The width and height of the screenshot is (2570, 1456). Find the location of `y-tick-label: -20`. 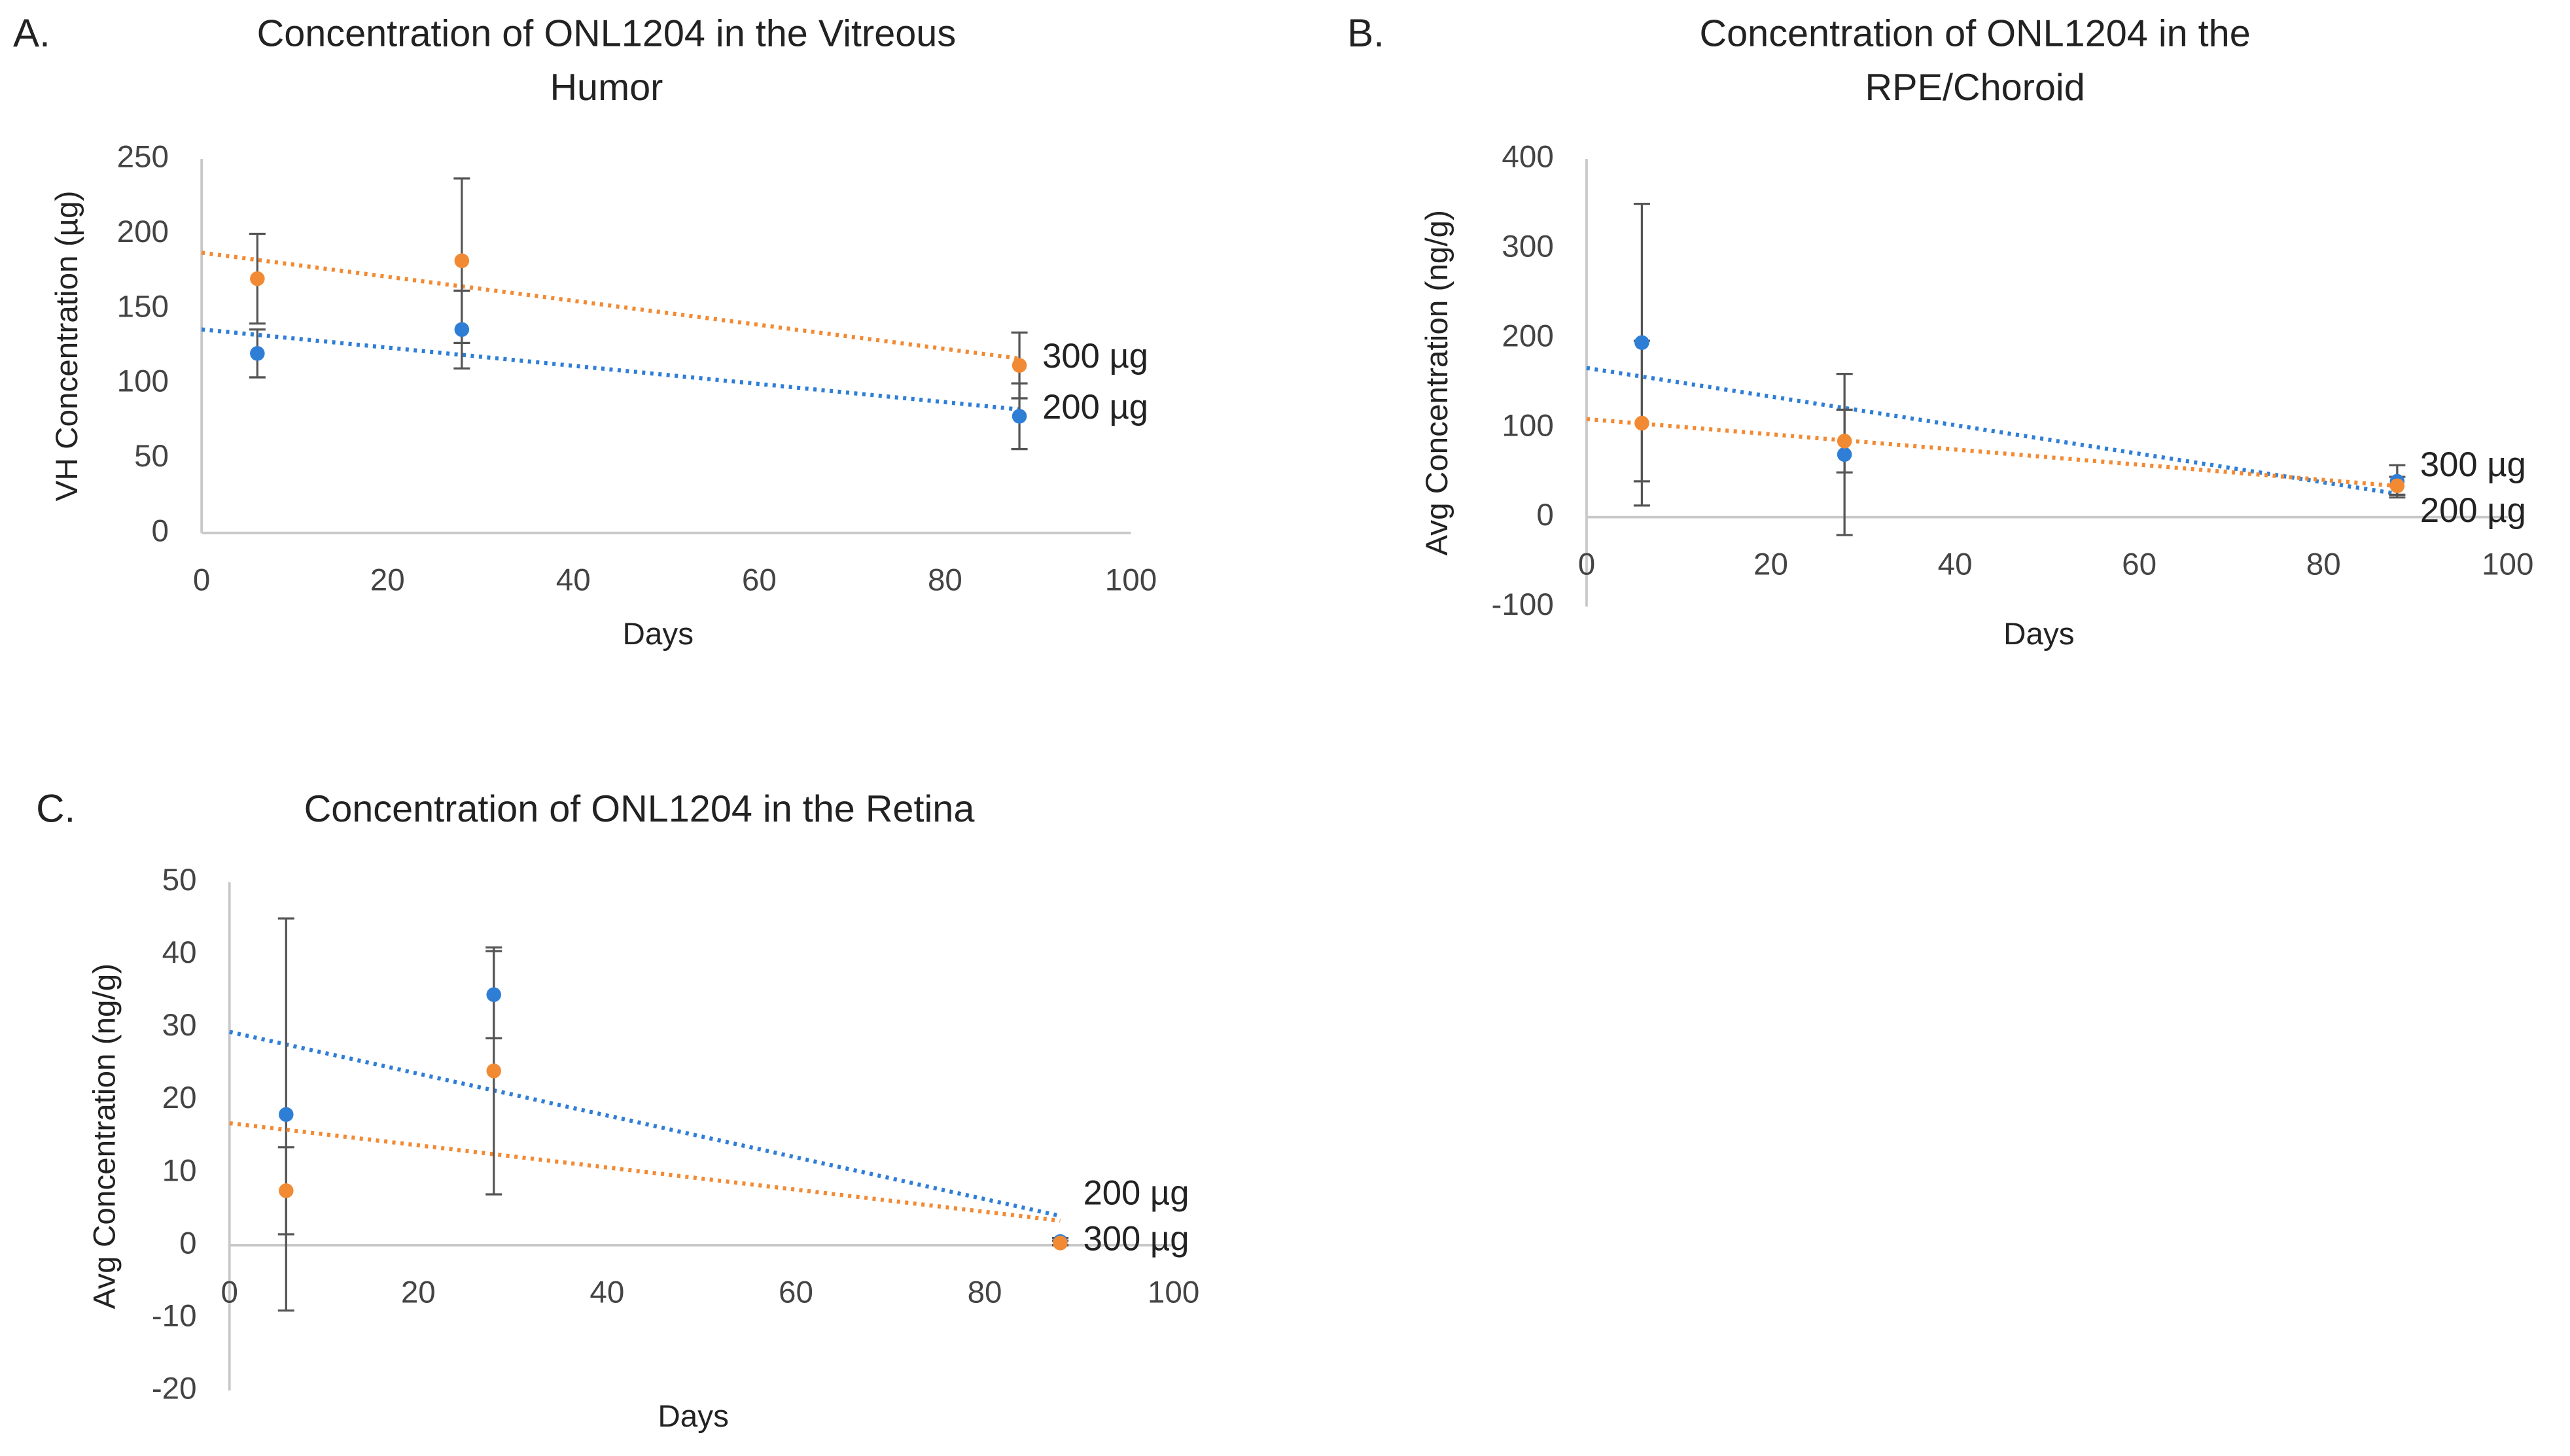

y-tick-label: -20 is located at coordinates (174, 1388).